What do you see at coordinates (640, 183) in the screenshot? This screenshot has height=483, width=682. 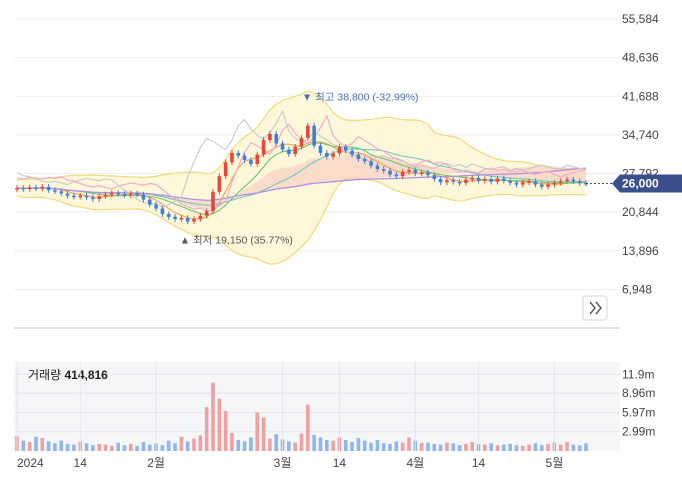 I see `current-price-value: 26,000` at bounding box center [640, 183].